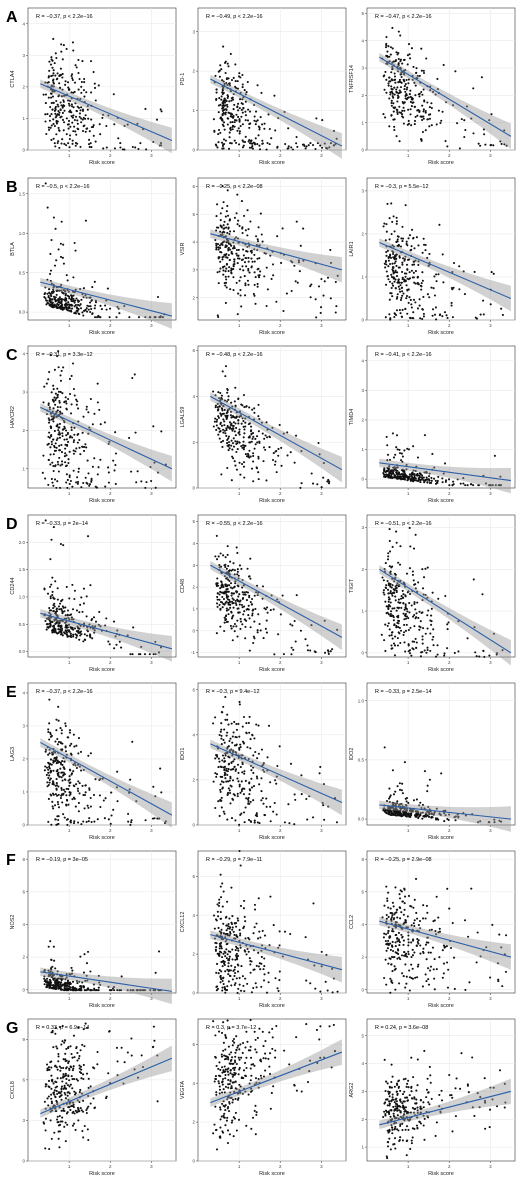 The image size is (526, 1180). Describe the element at coordinates (64, 355) in the screenshot. I see `correlation-annotation: R = −0.31, p = 3.3e−12` at that location.